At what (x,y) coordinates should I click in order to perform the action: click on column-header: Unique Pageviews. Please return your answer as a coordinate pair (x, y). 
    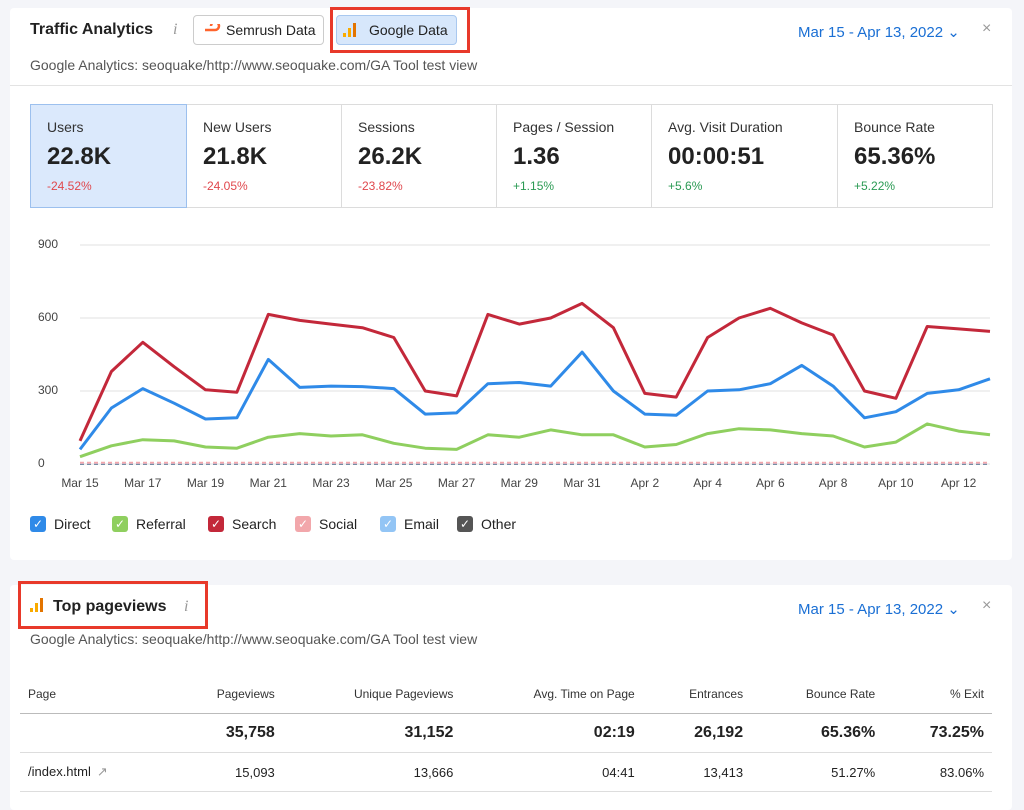
    Looking at the image, I should click on (372, 694).